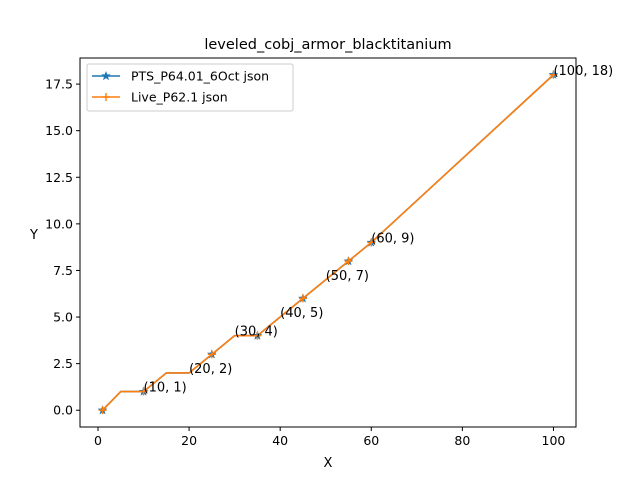 The width and height of the screenshot is (640, 480). What do you see at coordinates (327, 45) in the screenshot?
I see `chart-title: leveled_cobj_armor_blacktitanium` at bounding box center [327, 45].